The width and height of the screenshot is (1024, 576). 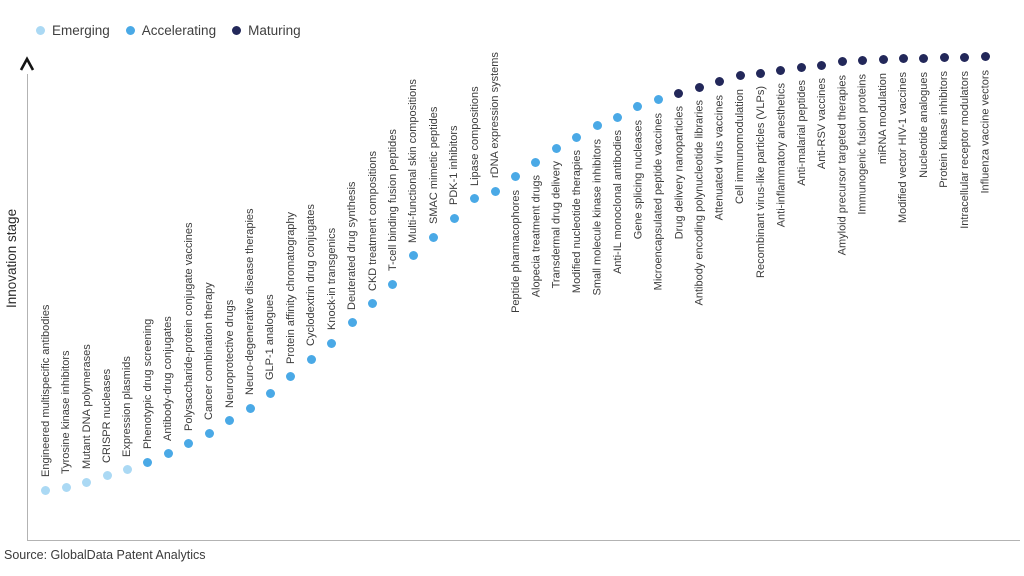 I want to click on data-point-label: Microencapsulated peptide vaccines, so click(x=658, y=201).